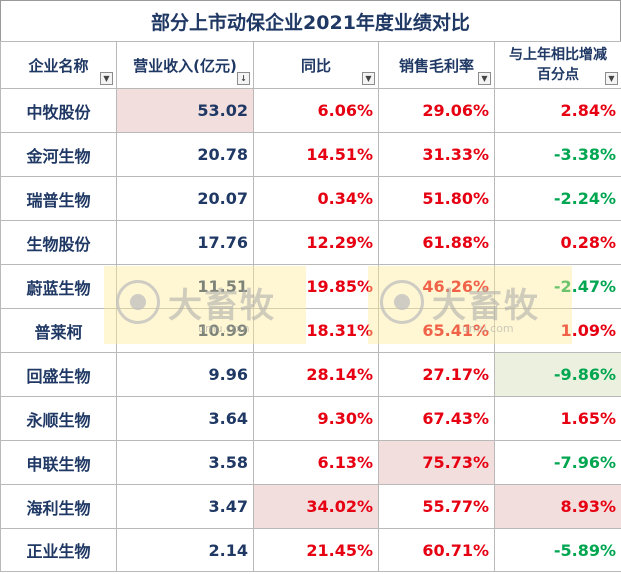 This screenshot has width=621, height=574. Describe the element at coordinates (185, 462) in the screenshot. I see `revenue-cell: 3.58` at that location.